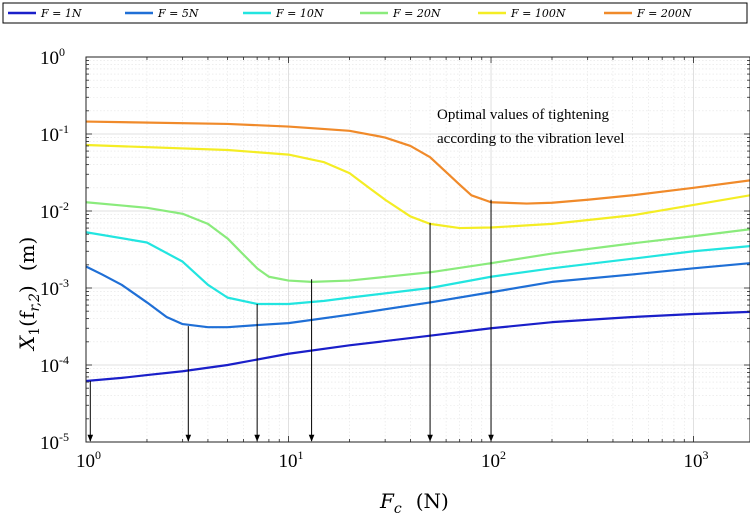  What do you see at coordinates (299, 13) in the screenshot?
I see `legend-label-3: F = 10N` at bounding box center [299, 13].